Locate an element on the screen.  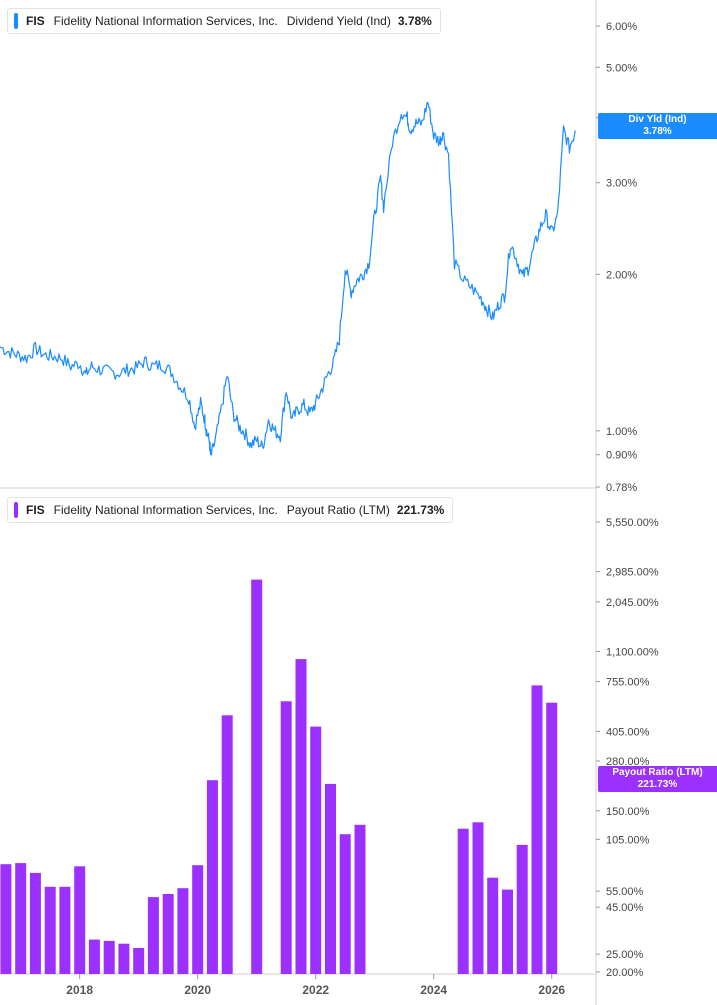
top-legend-ticker: FIS is located at coordinates (35, 21).